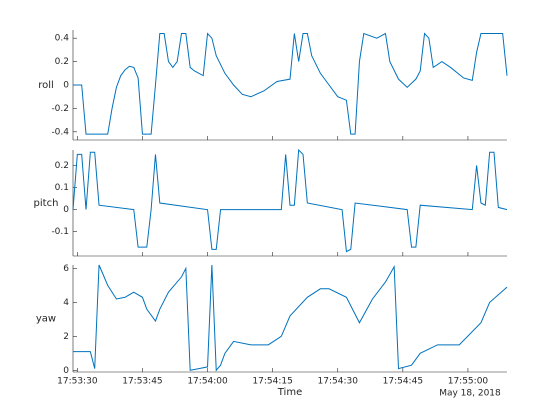  I want to click on y-tick-label: 6, so click(66, 269).